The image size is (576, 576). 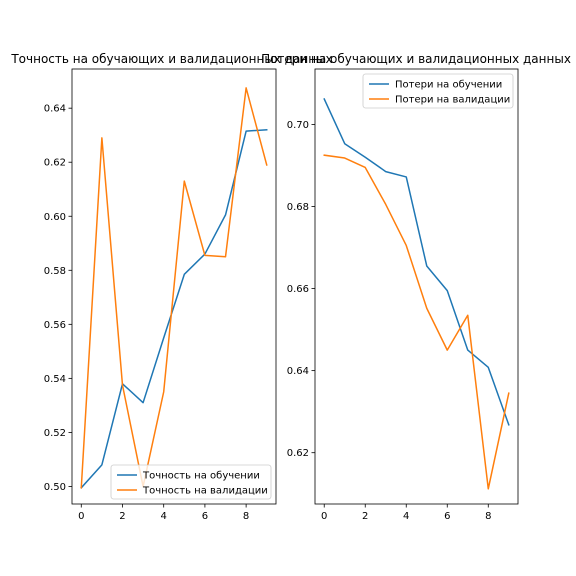 I want to click on accuracy-x-tick-label: 6, so click(x=205, y=516).